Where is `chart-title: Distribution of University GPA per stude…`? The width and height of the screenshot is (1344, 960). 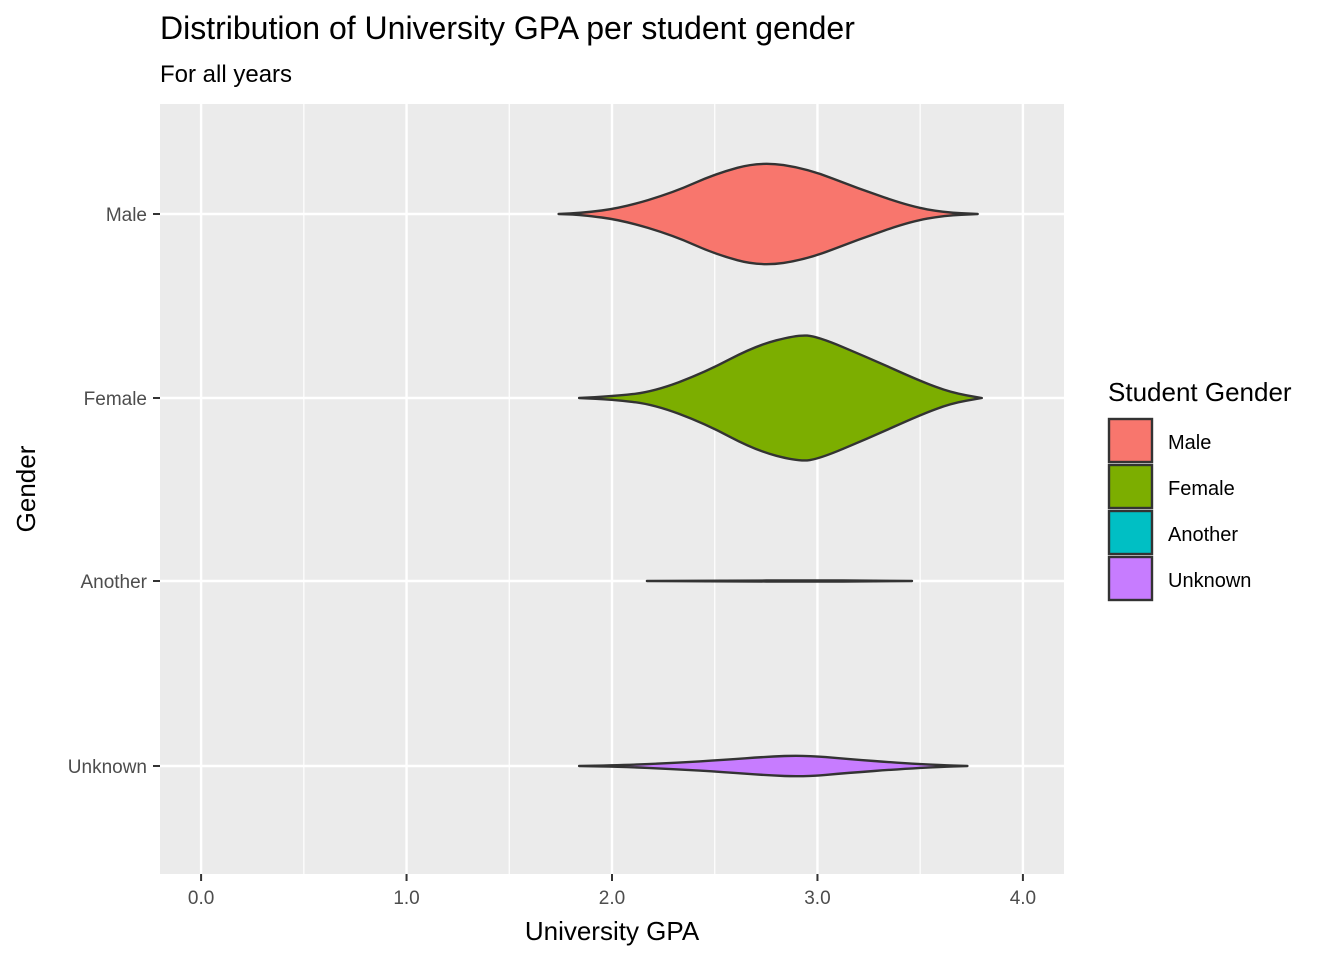 chart-title: Distribution of University GPA per stude… is located at coordinates (507, 28).